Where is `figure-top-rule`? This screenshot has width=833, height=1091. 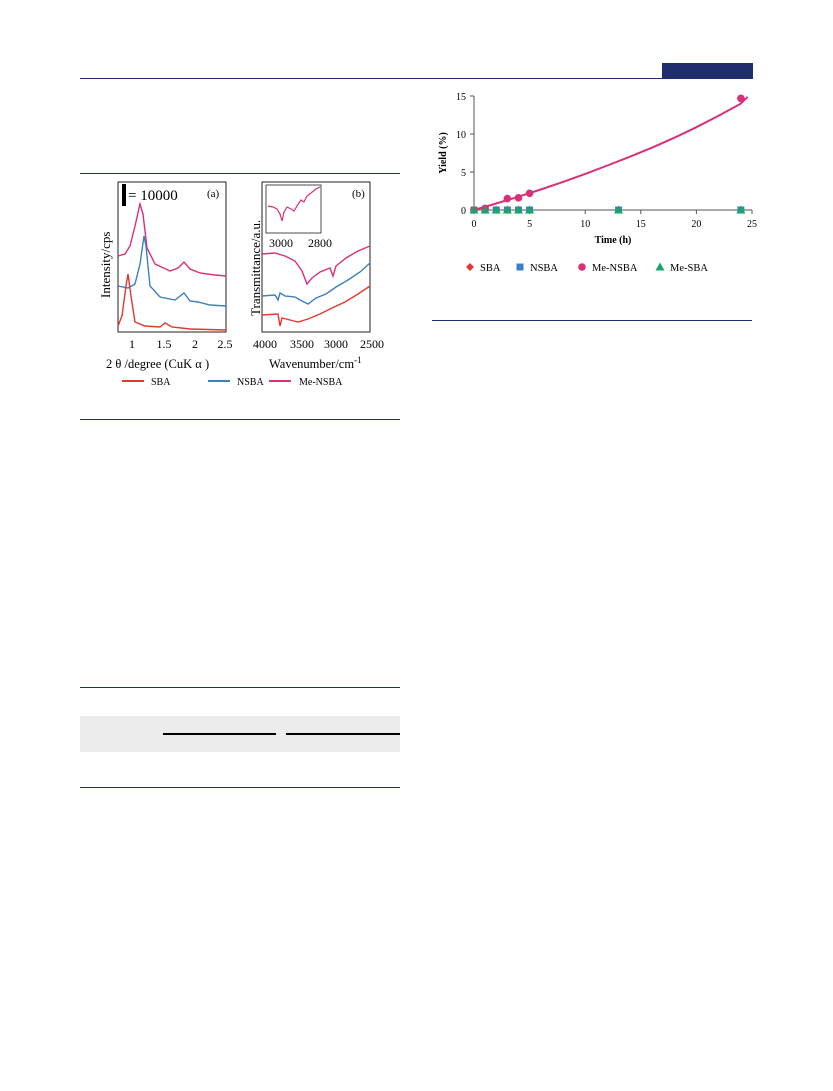
figure-top-rule is located at coordinates (240, 173).